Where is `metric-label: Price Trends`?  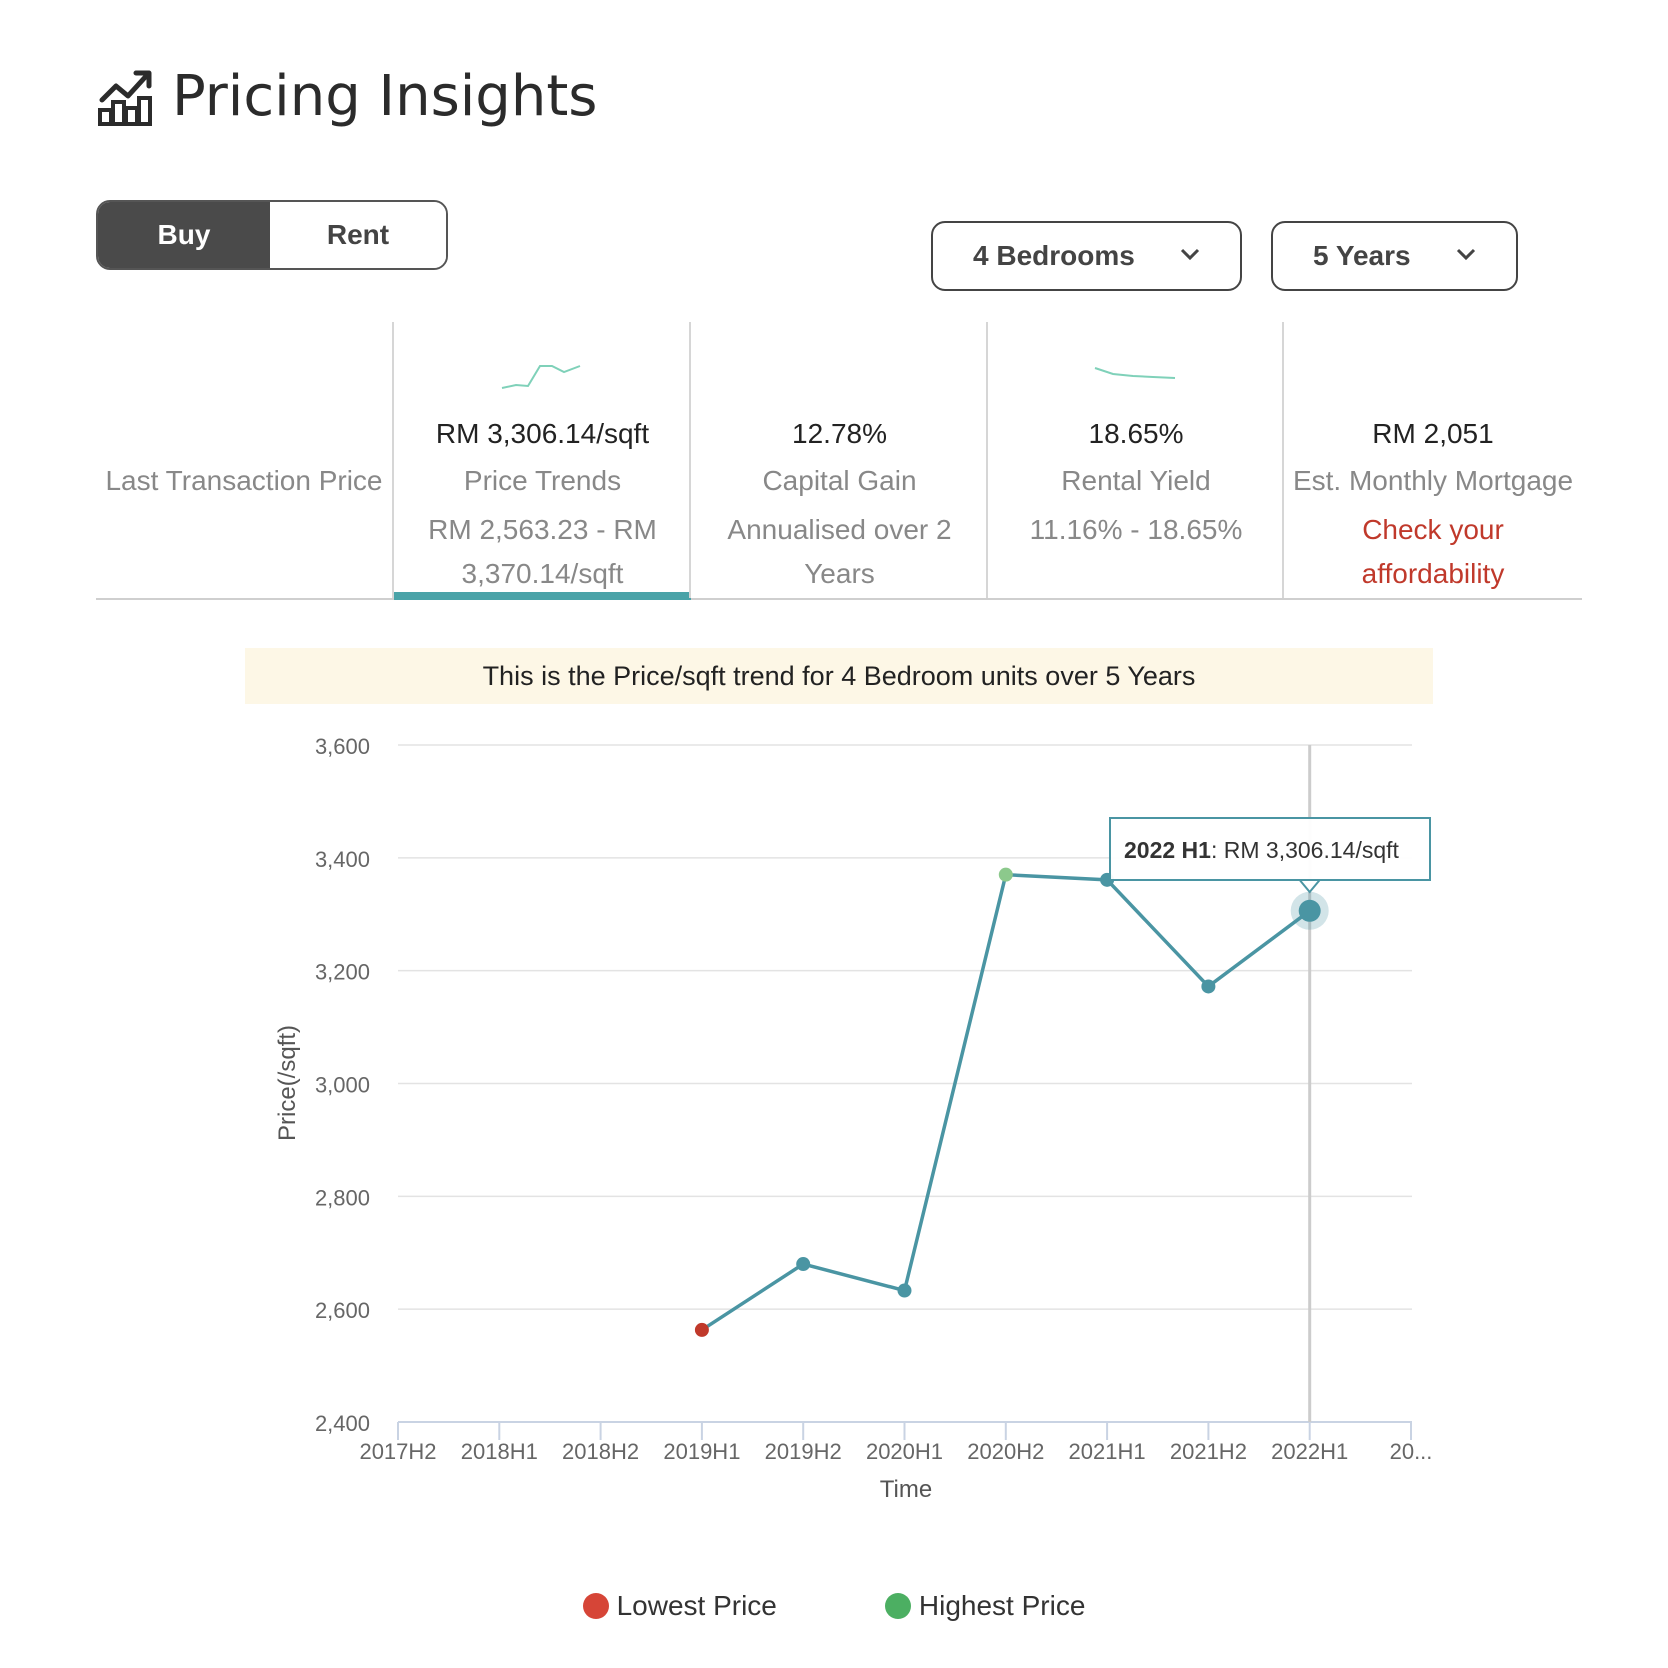 metric-label: Price Trends is located at coordinates (542, 480).